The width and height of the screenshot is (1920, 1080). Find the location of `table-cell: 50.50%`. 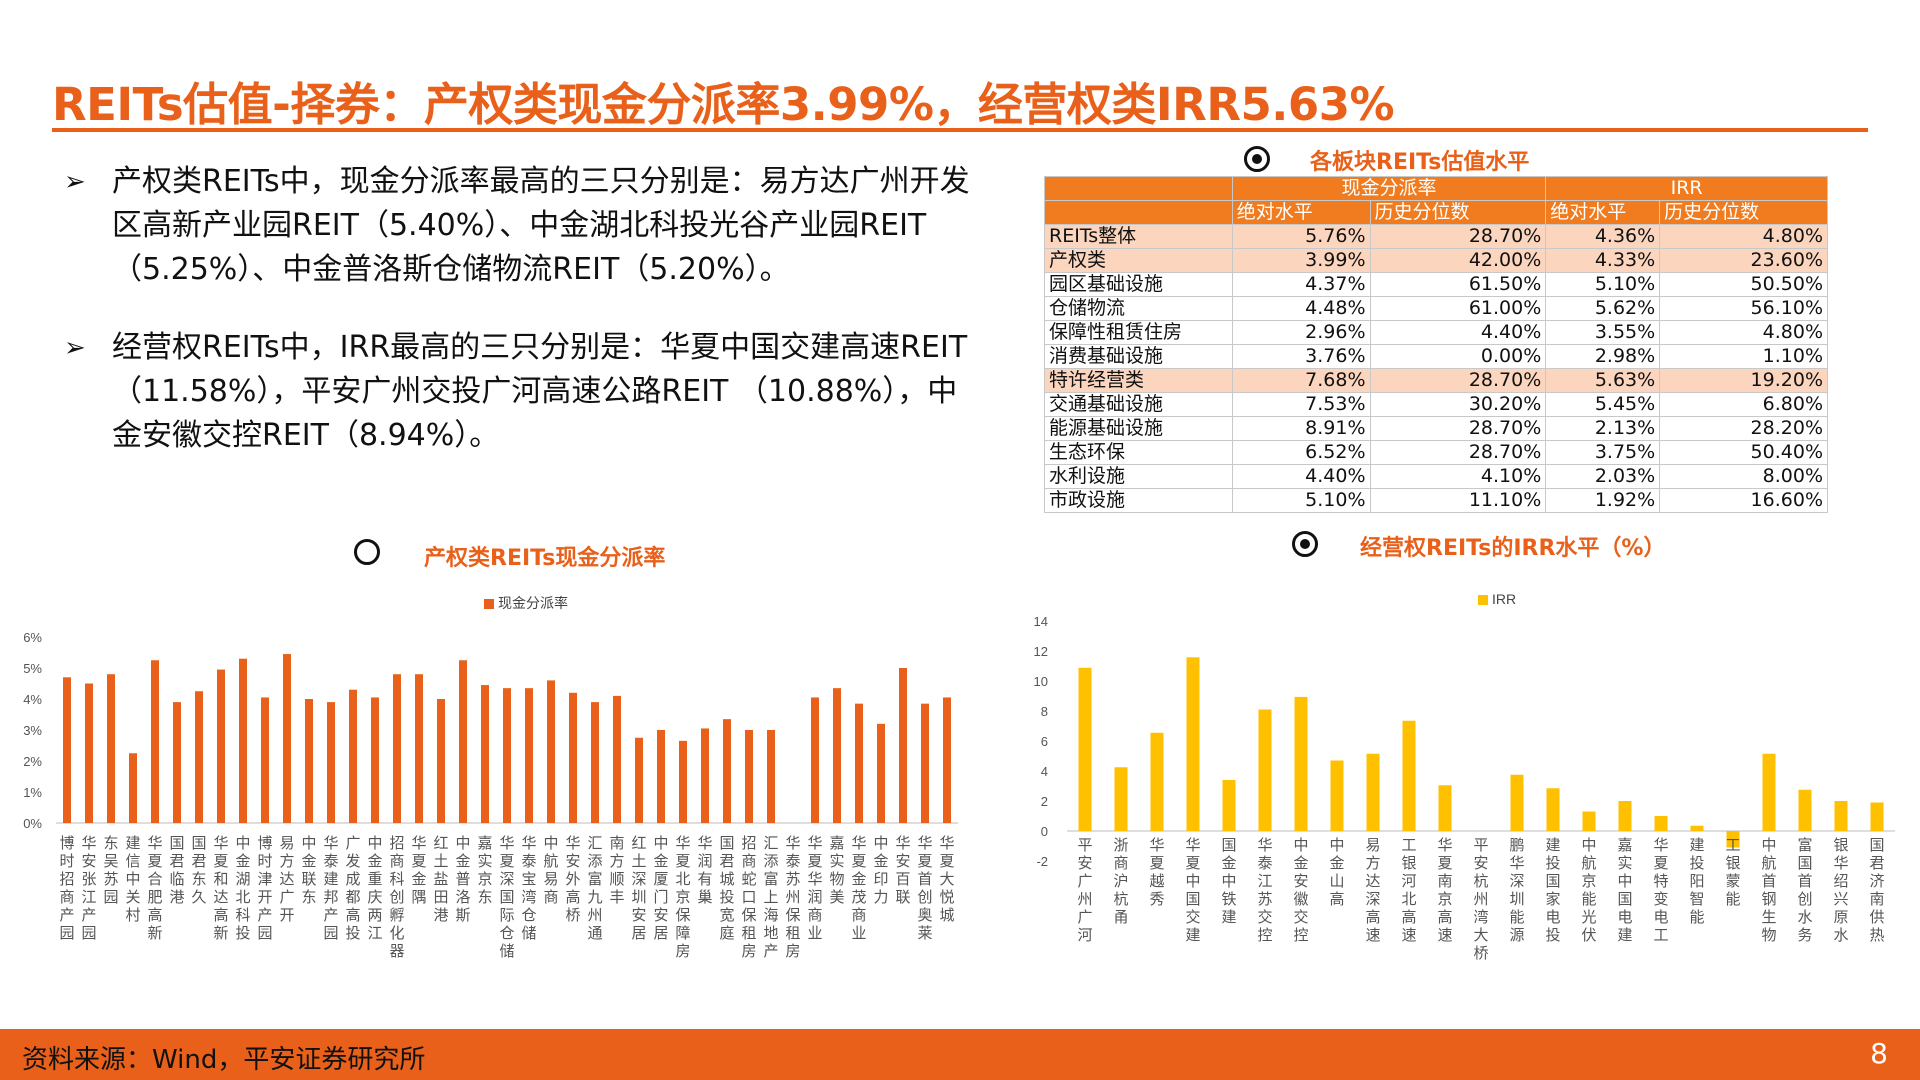

table-cell: 50.50% is located at coordinates (1743, 284).